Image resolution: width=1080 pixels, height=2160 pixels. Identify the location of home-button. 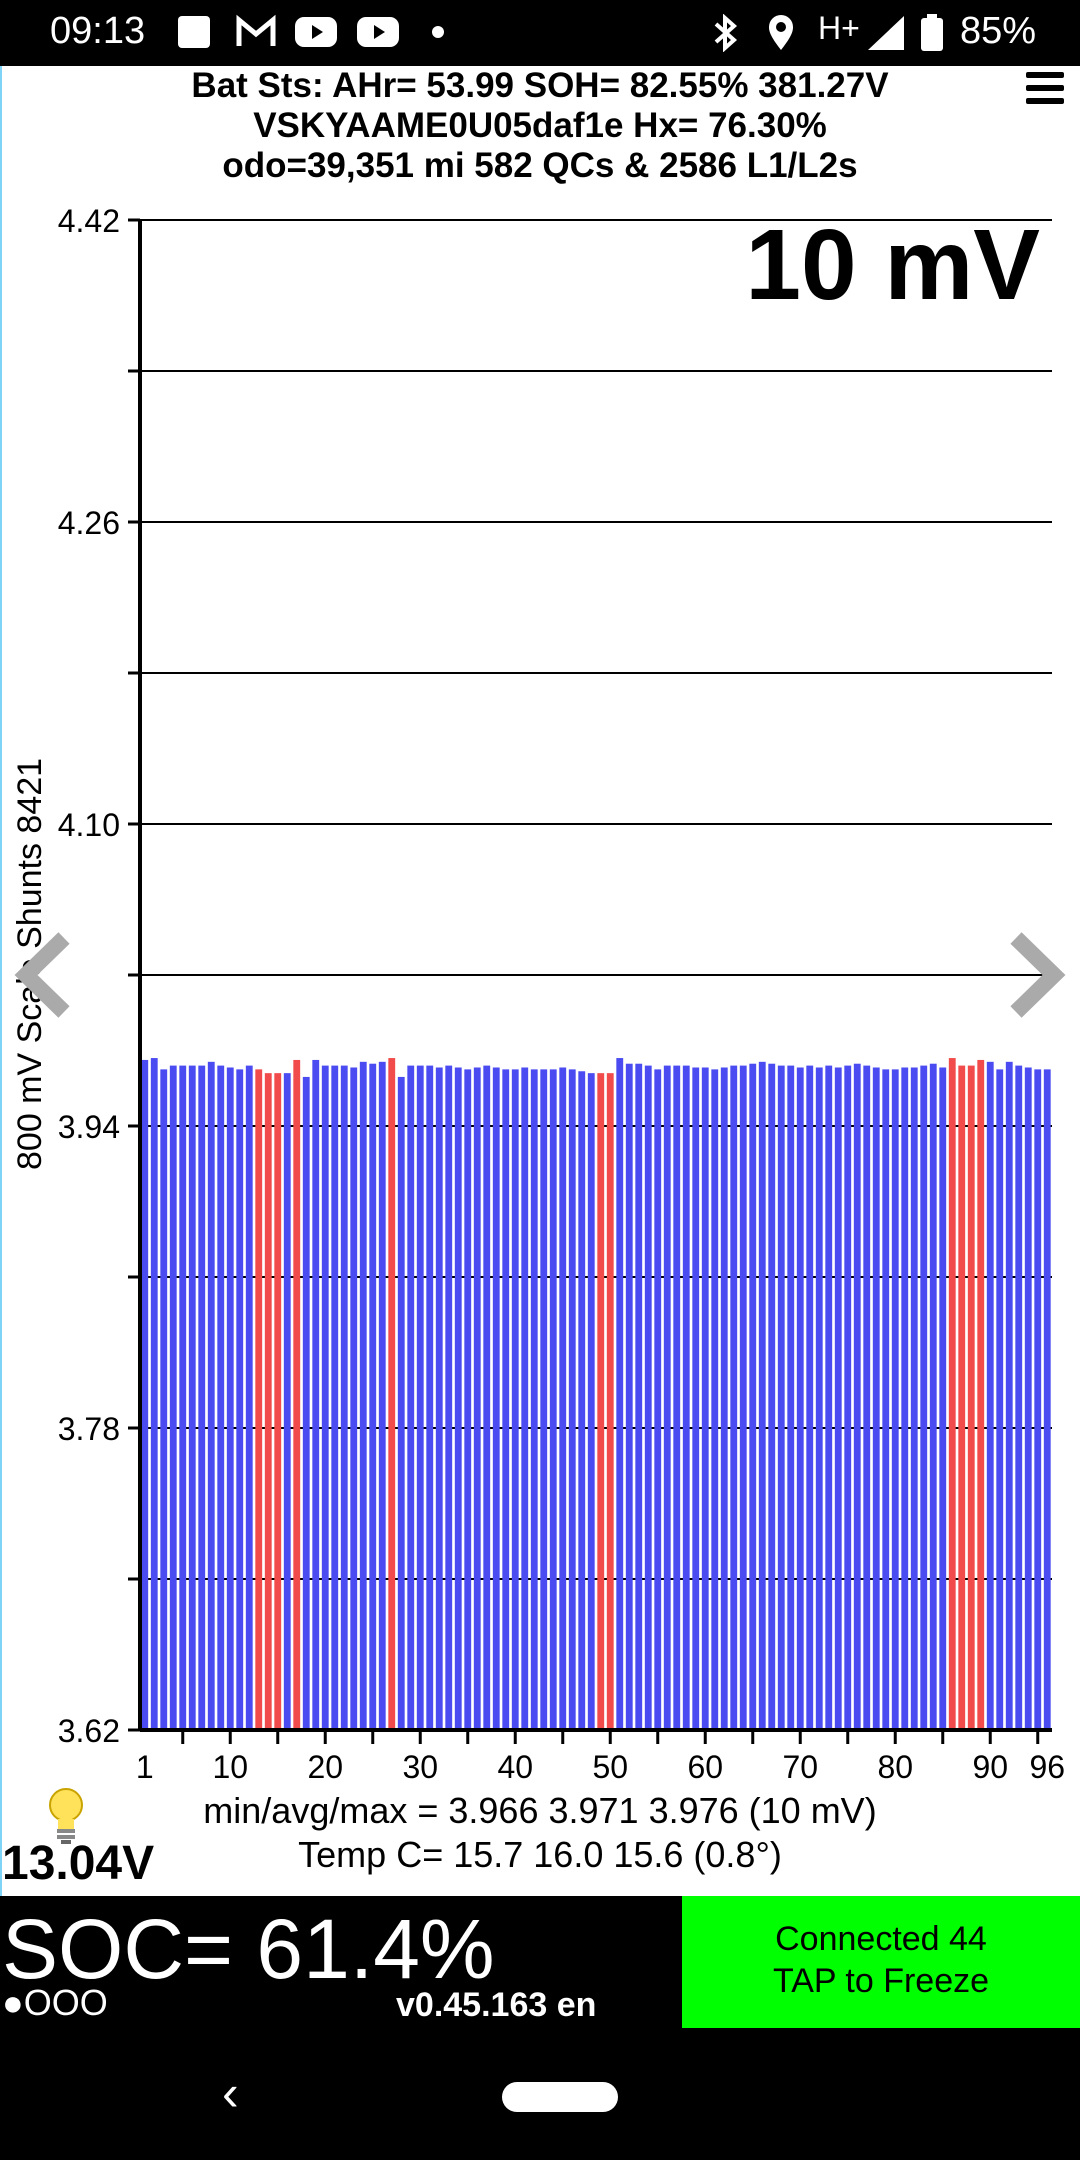
(560, 2097).